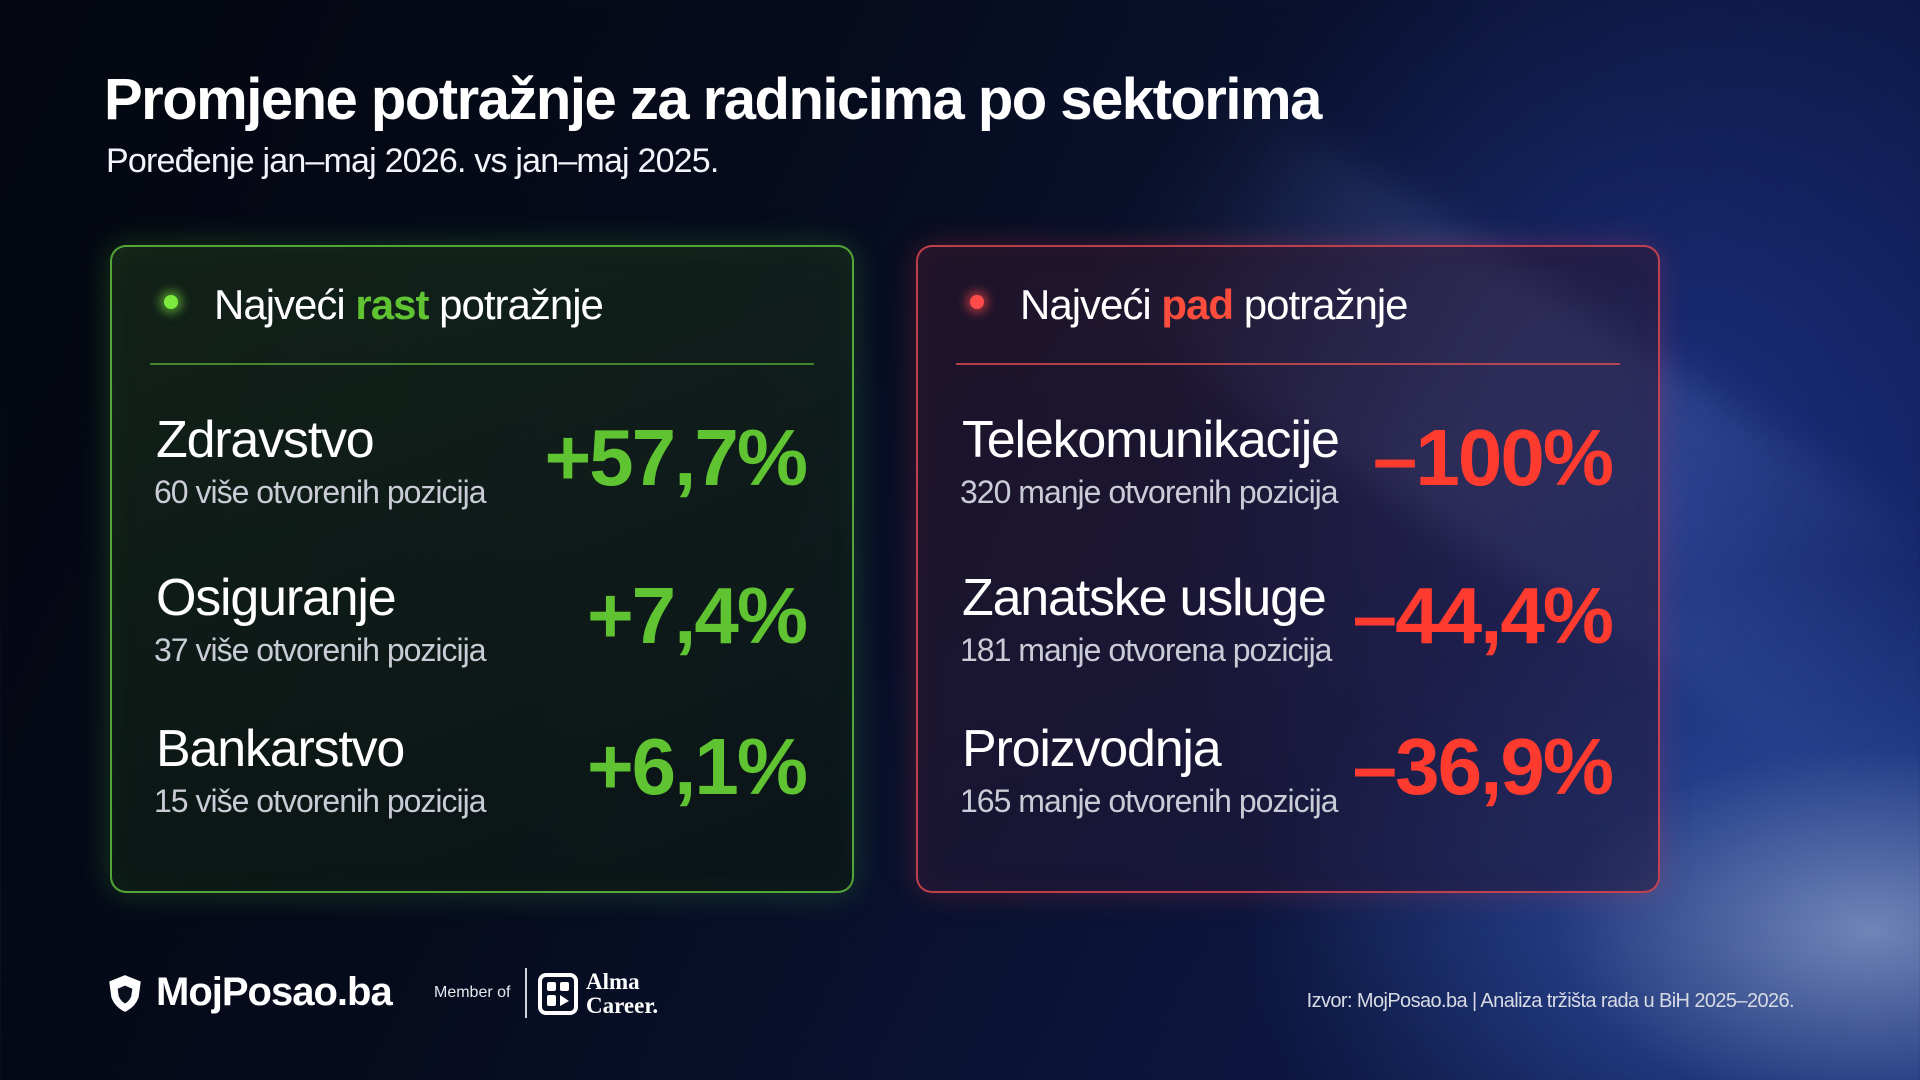 The width and height of the screenshot is (1920, 1080). Describe the element at coordinates (320, 492) in the screenshot. I see `sector-detail: 60 više otvorenih pozicija` at that location.